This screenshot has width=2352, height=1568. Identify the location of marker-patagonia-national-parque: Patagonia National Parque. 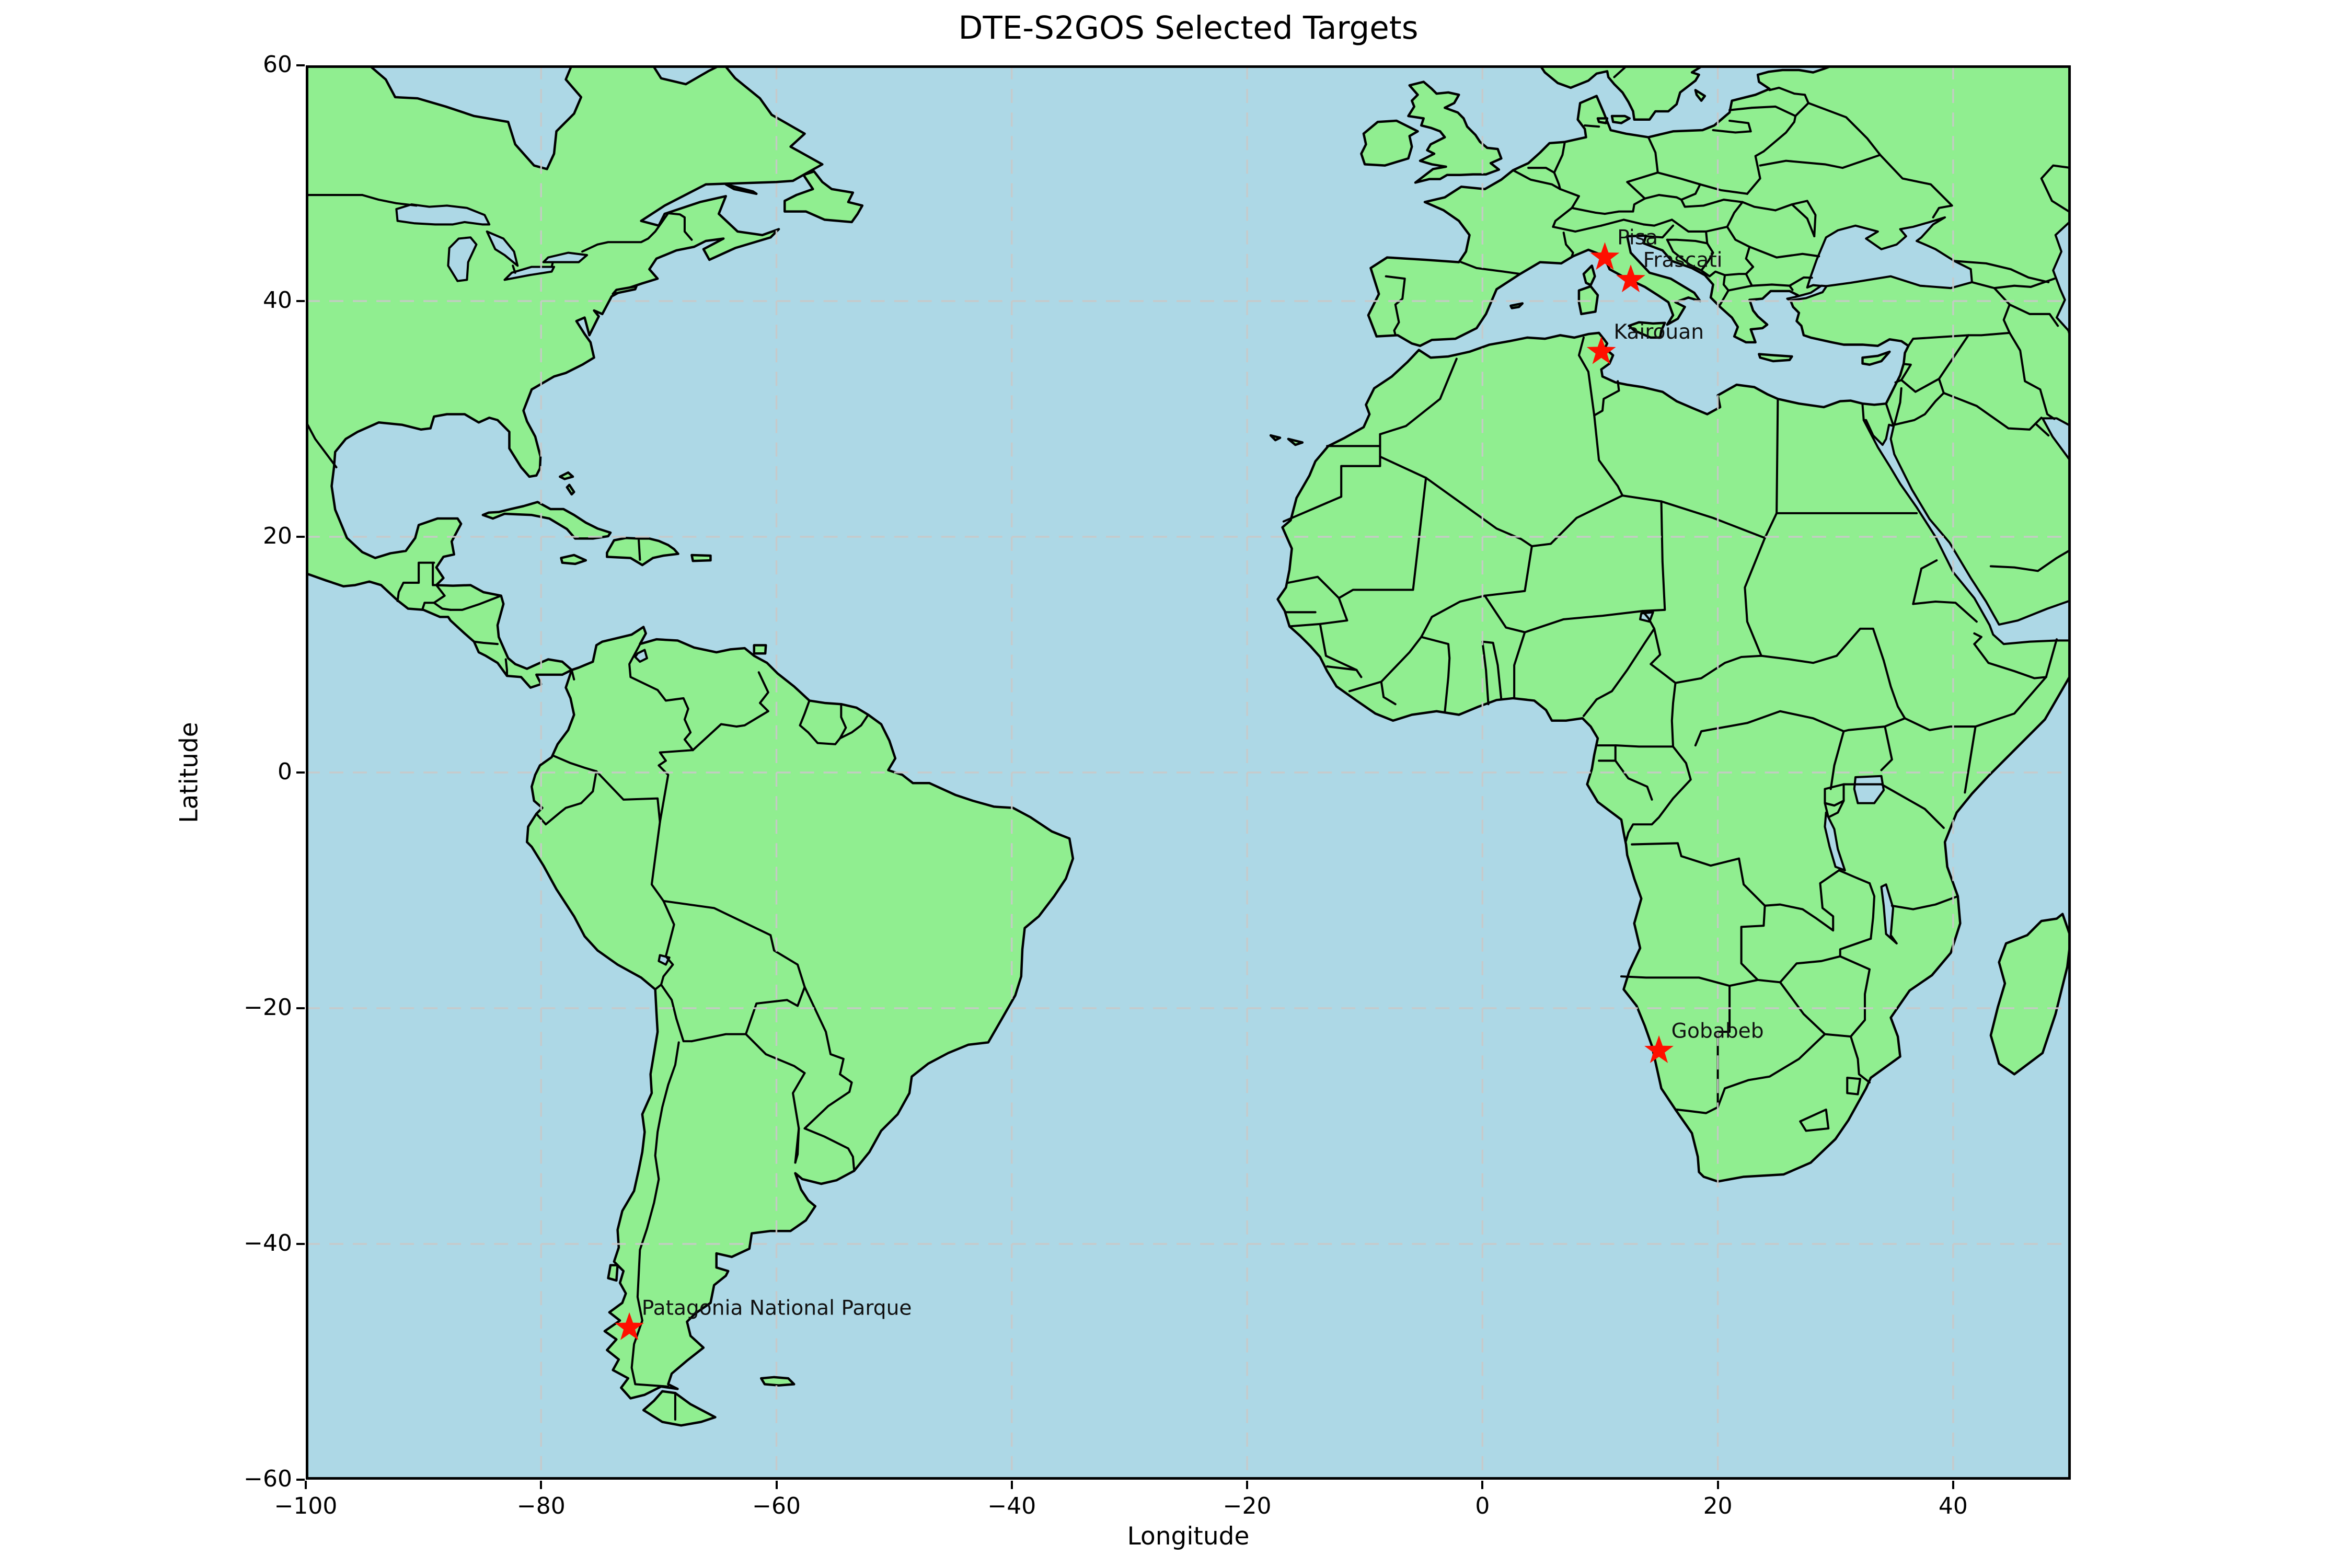
(763, 1318).